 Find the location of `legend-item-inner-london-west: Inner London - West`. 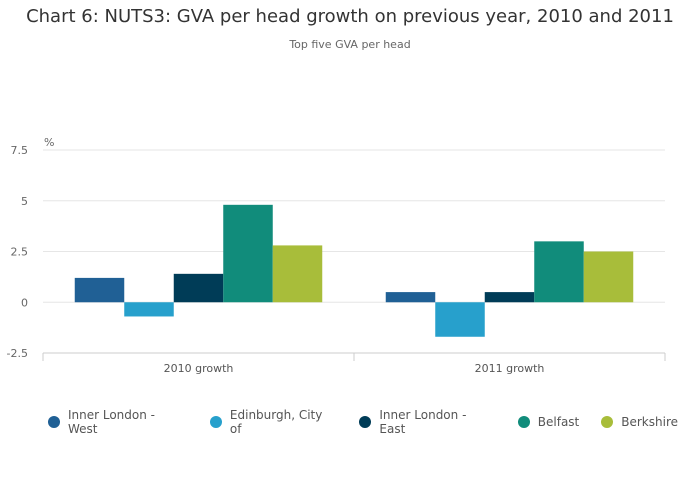

legend-item-inner-london-west: Inner London - West is located at coordinates (118, 422).